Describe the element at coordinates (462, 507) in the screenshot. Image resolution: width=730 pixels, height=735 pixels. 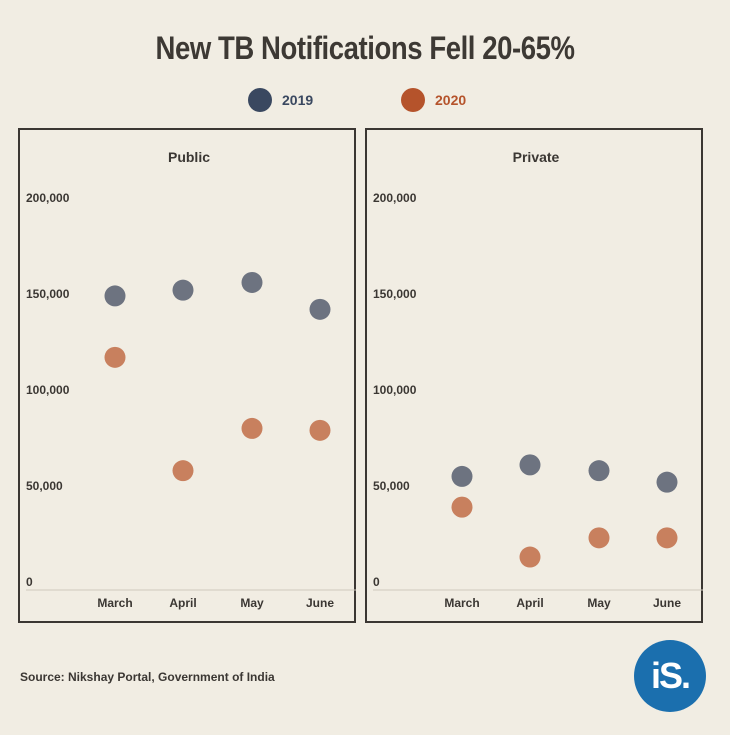
I see `private-point-2020-march` at that location.